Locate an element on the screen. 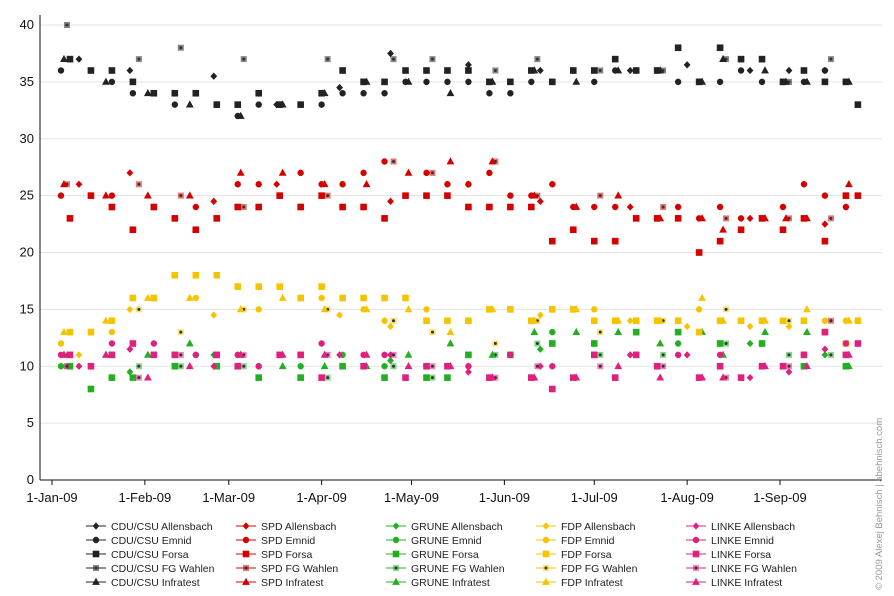 The width and height of the screenshot is (894, 596). legend-entry: FDP Emnid is located at coordinates (575, 541).